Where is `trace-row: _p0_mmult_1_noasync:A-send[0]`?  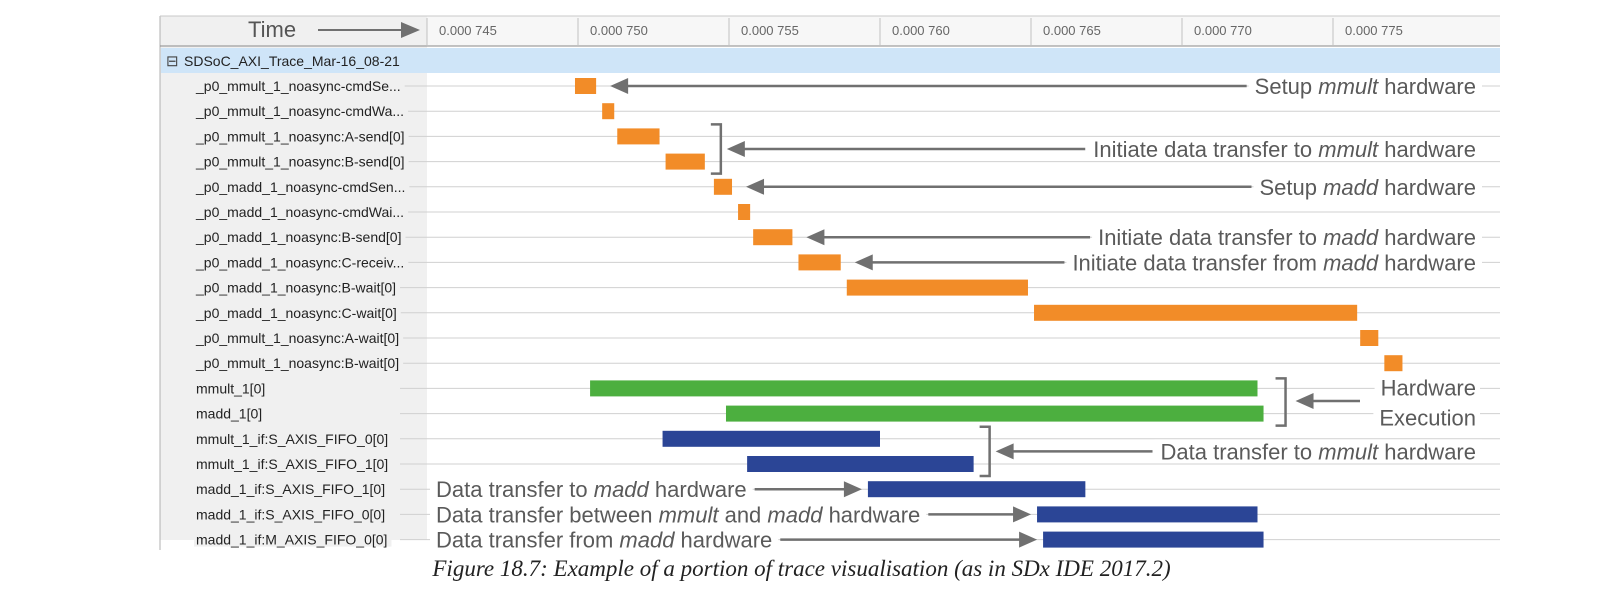 trace-row: _p0_mmult_1_noasync:A-send[0] is located at coordinates (847, 136).